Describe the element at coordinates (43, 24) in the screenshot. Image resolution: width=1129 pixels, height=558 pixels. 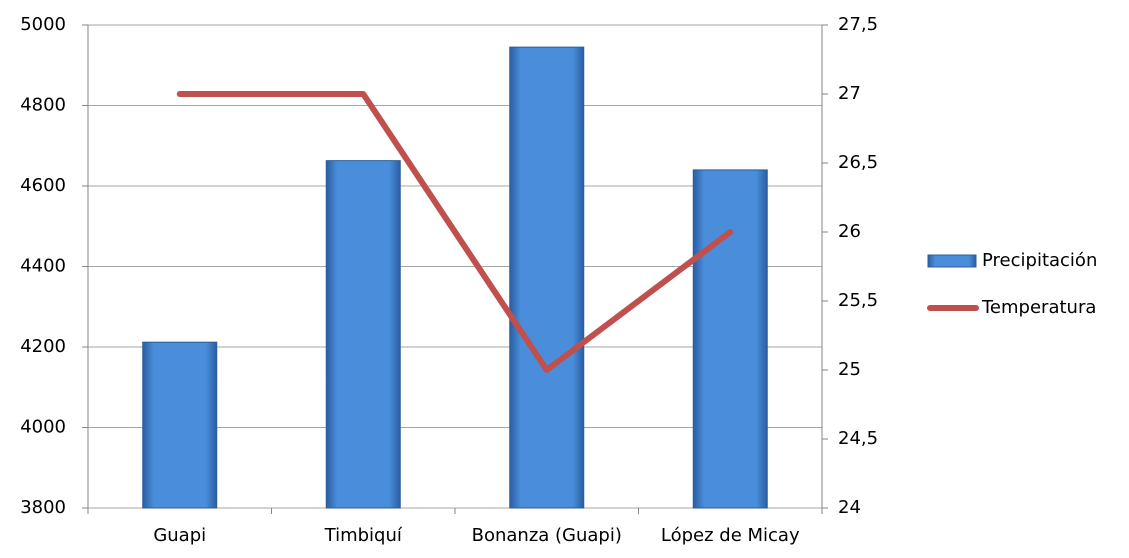
I see `y-tick-label: 5000` at that location.